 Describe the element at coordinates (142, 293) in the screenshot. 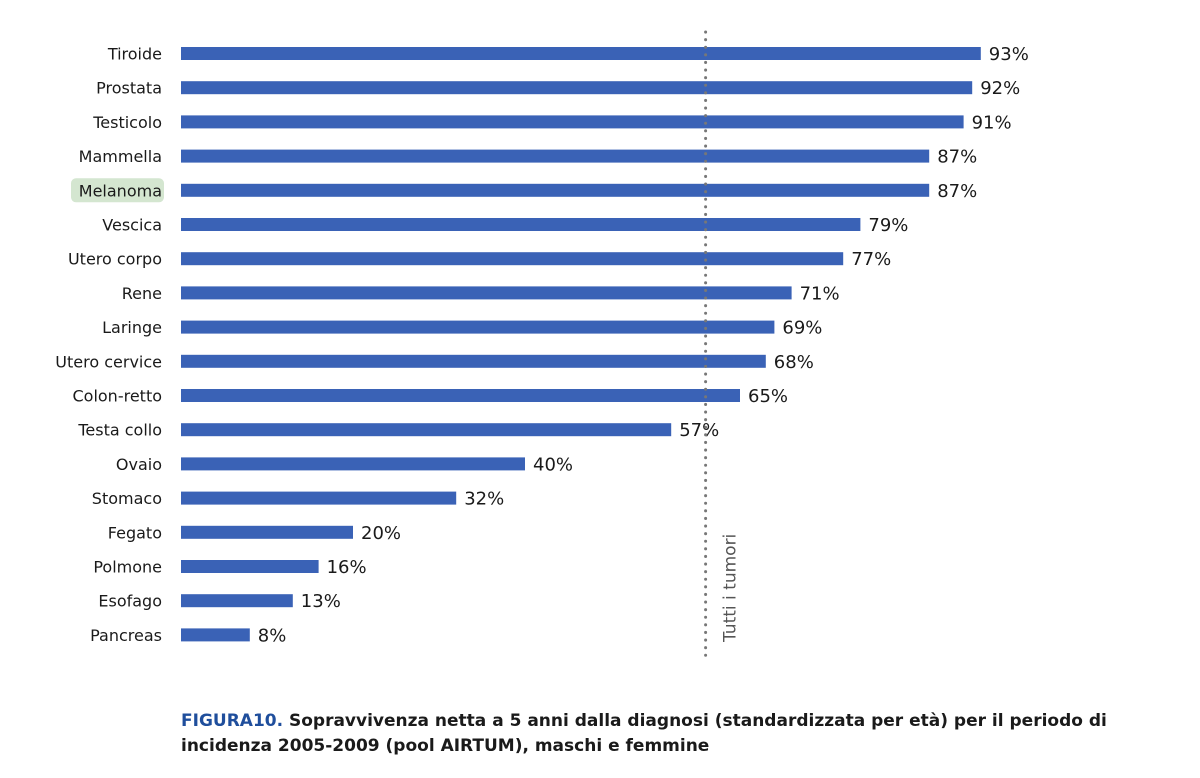

I see `category-label: Rene` at that location.